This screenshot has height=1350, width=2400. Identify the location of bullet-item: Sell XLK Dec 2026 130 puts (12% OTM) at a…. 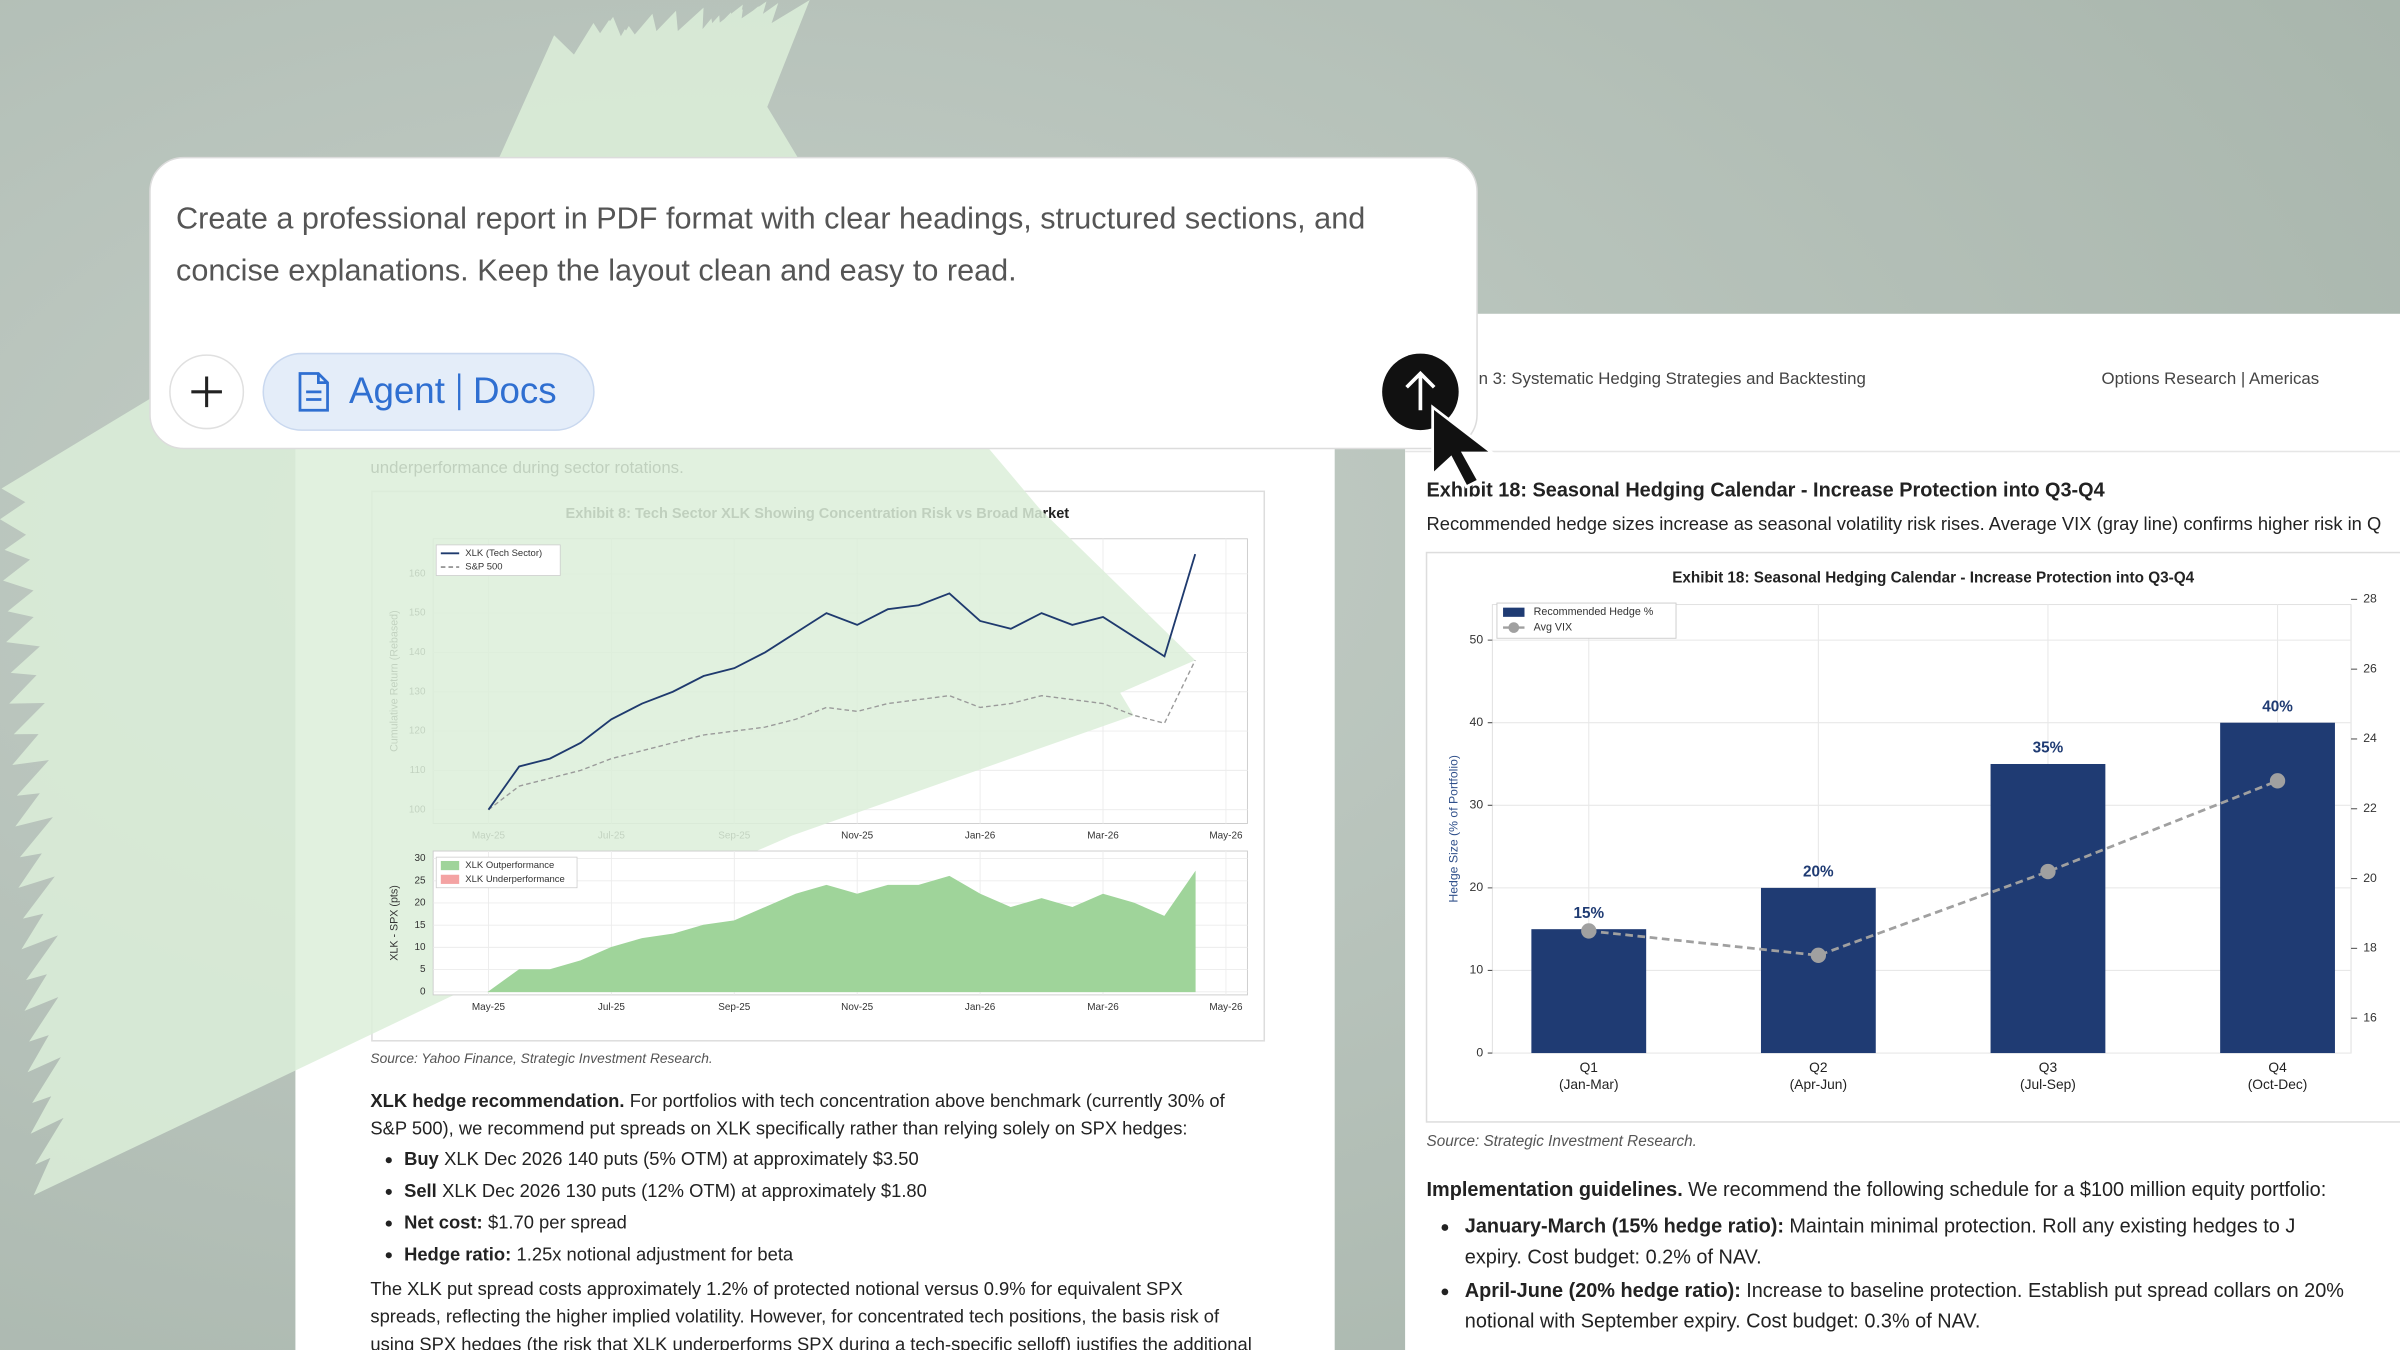
(665, 1190).